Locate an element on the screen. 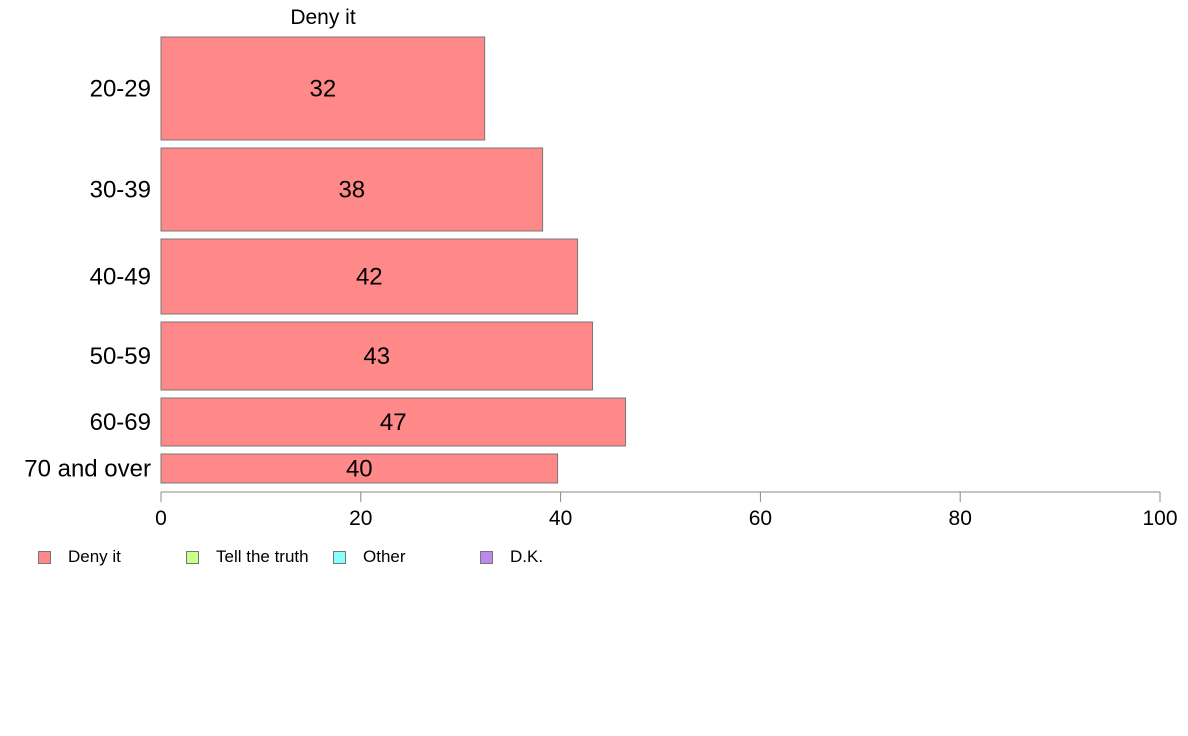 This screenshot has height=736, width=1188. value-labels: 32 38 42 43 47 40 is located at coordinates (357, 279).